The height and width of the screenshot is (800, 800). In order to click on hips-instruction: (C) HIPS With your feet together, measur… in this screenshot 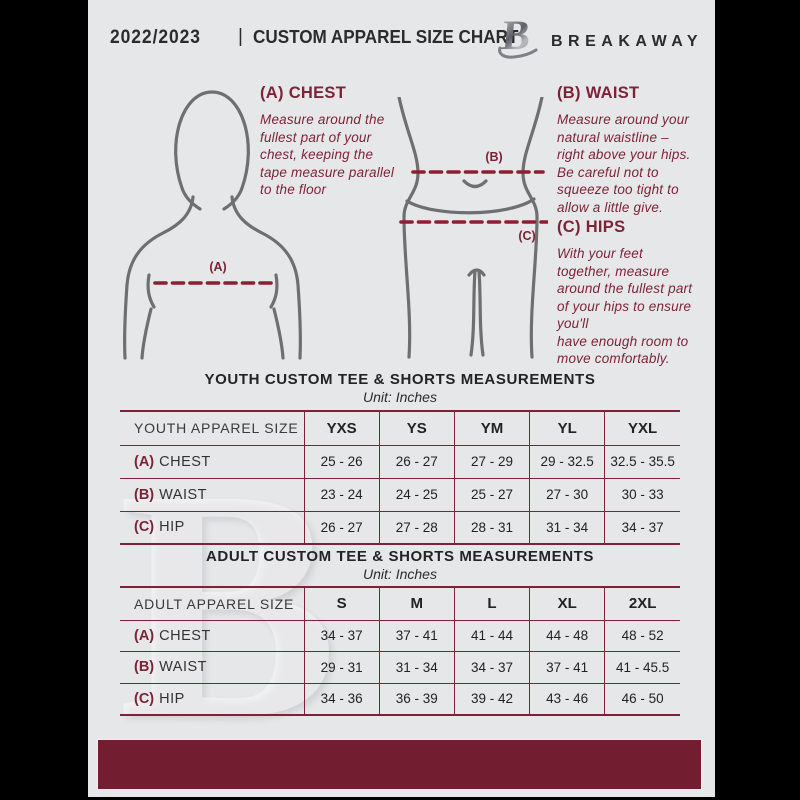, I will do `click(636, 293)`.